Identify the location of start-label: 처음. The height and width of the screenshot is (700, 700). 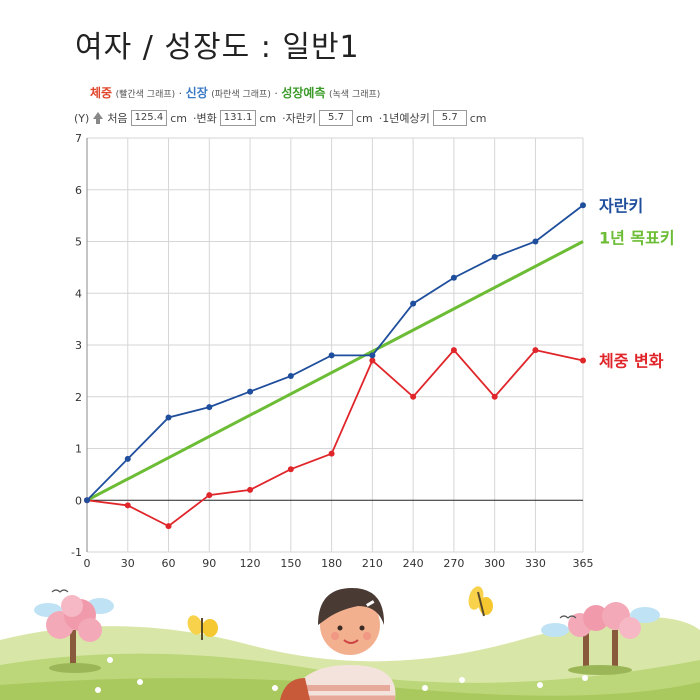
(117, 118).